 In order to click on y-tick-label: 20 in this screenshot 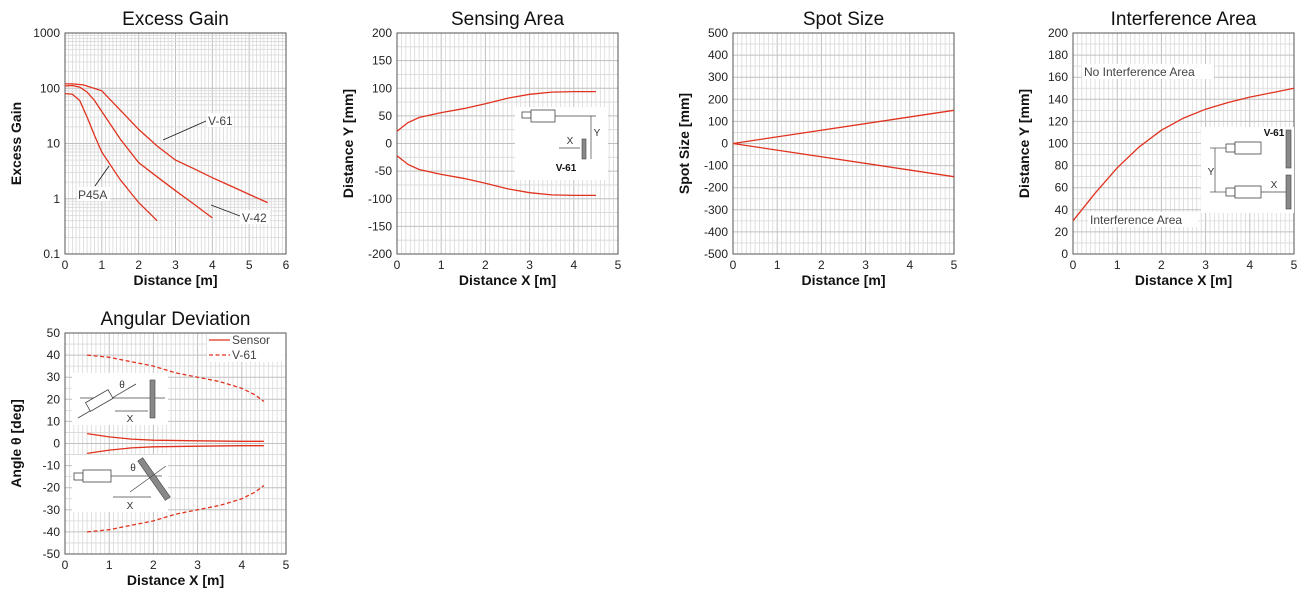, I will do `click(1062, 232)`.